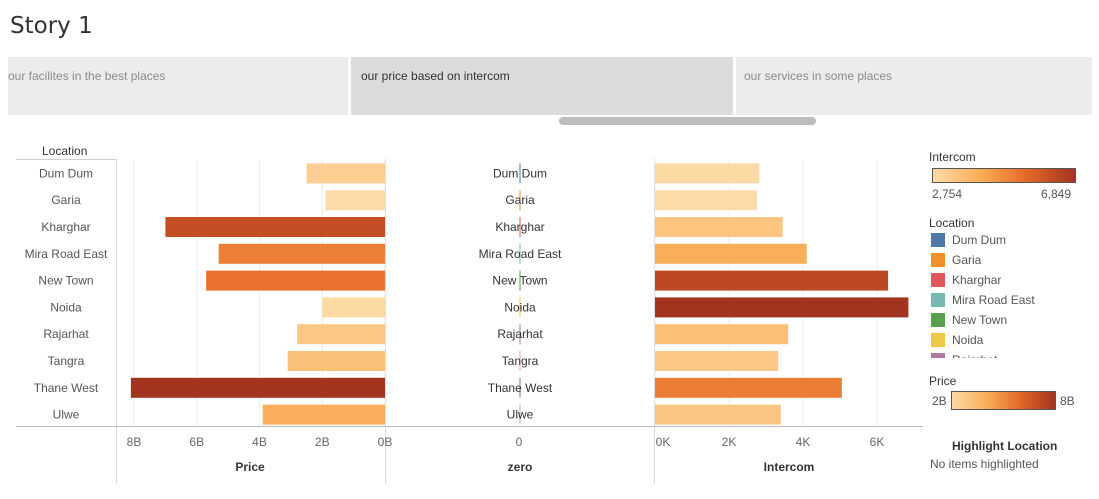 The width and height of the screenshot is (1099, 499). Describe the element at coordinates (520, 334) in the screenshot. I see `zero-category-label: Rajarhat` at that location.